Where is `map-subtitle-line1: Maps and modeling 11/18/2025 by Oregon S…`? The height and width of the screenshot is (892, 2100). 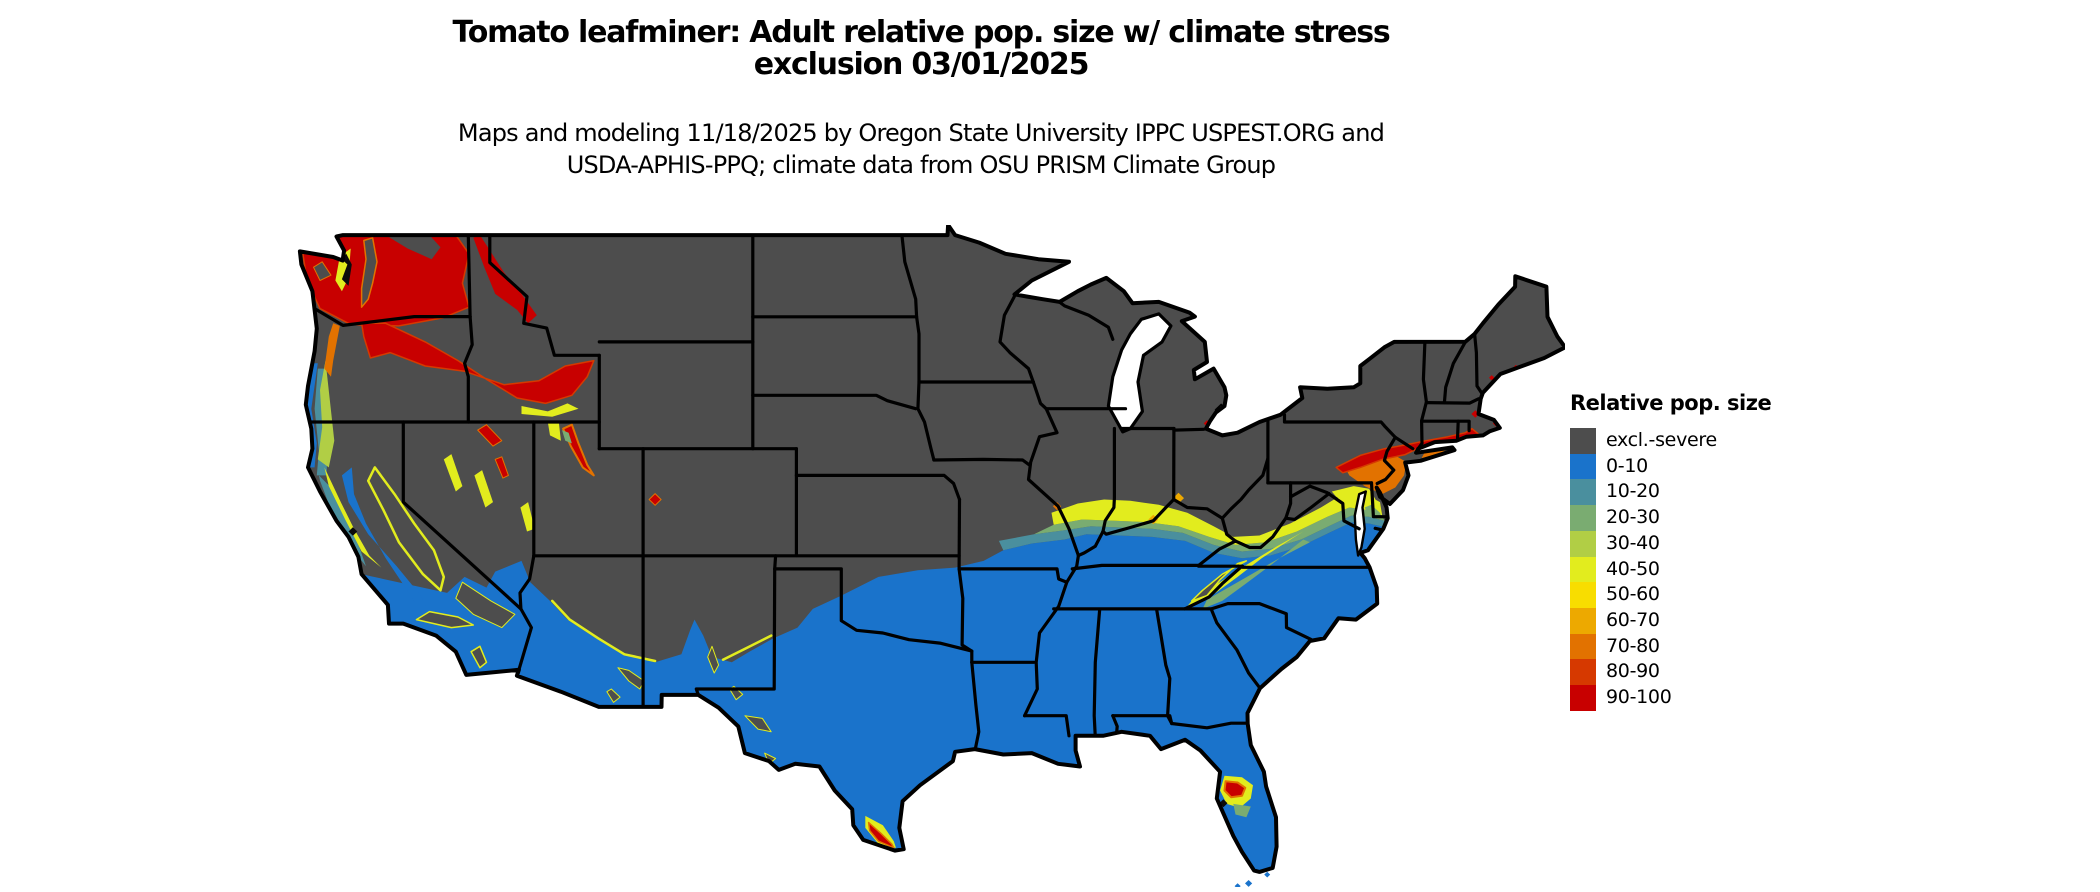 map-subtitle-line1: Maps and modeling 11/18/2025 by Oregon S… is located at coordinates (921, 133).